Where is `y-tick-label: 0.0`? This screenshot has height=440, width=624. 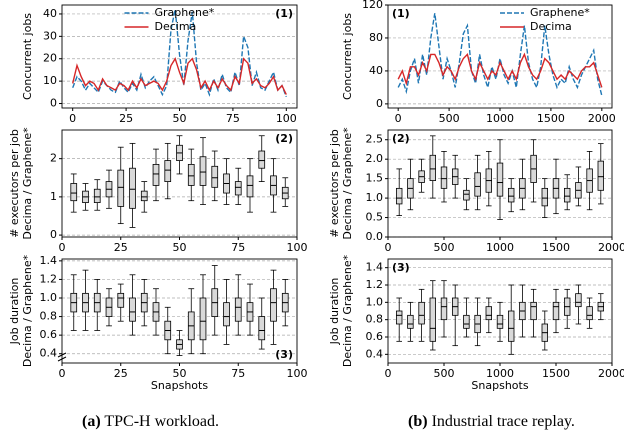
y-tick-label: 0.0 is located at coordinates (375, 236).